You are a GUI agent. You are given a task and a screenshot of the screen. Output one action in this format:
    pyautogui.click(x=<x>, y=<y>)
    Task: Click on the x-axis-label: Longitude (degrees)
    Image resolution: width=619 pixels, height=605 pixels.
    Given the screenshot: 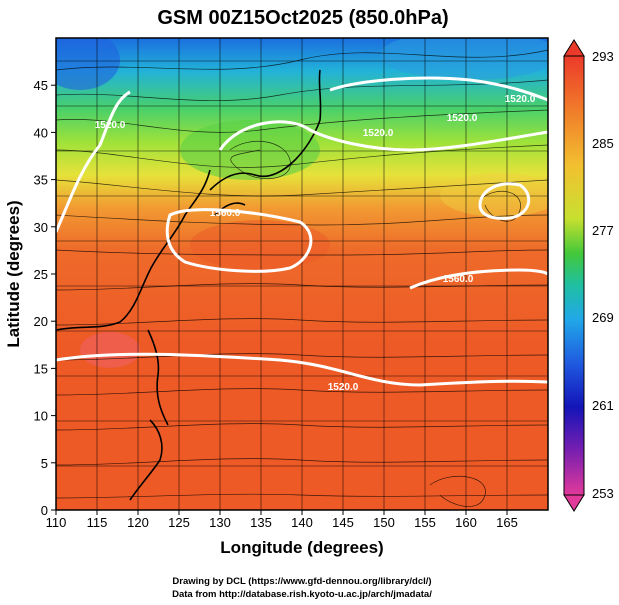 What is the action you would take?
    pyautogui.click(x=301, y=547)
    